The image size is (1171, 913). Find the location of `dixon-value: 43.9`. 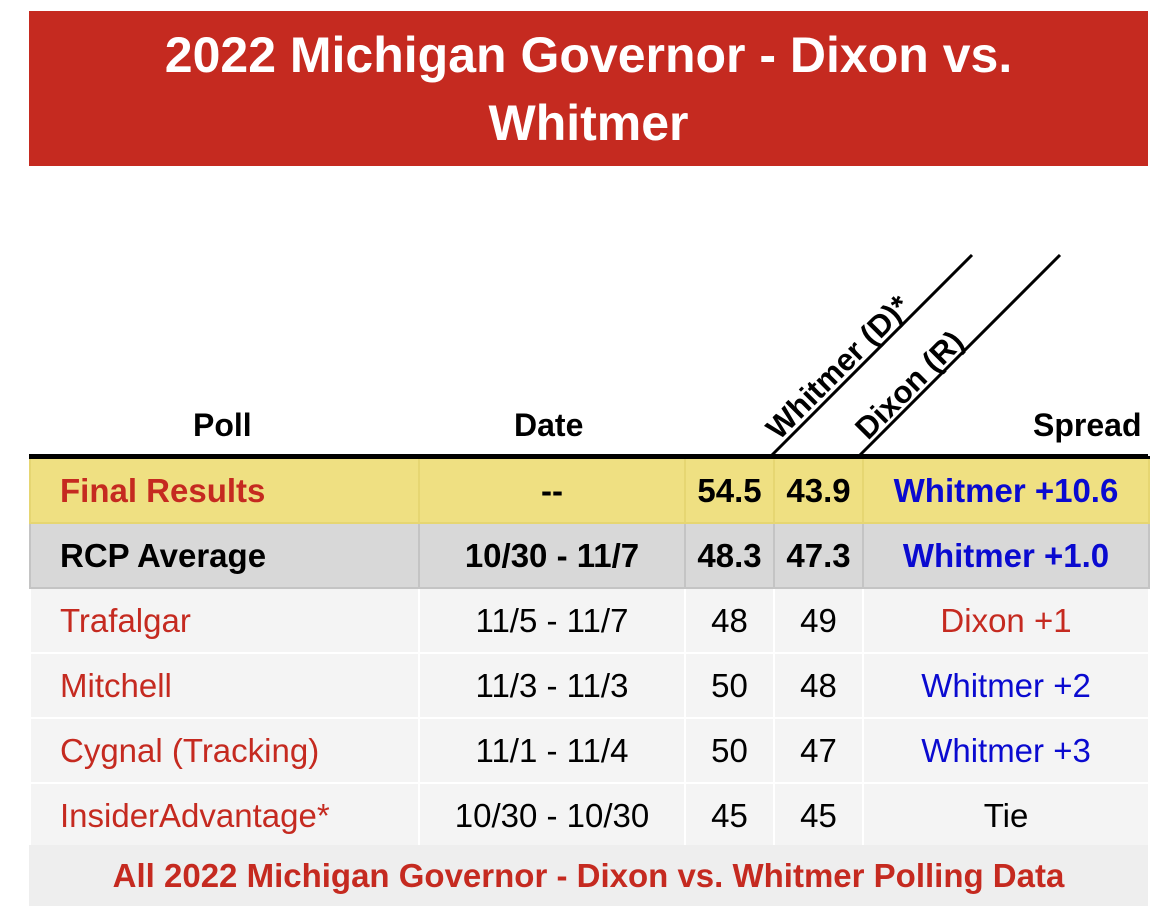

dixon-value: 43.9 is located at coordinates (818, 490).